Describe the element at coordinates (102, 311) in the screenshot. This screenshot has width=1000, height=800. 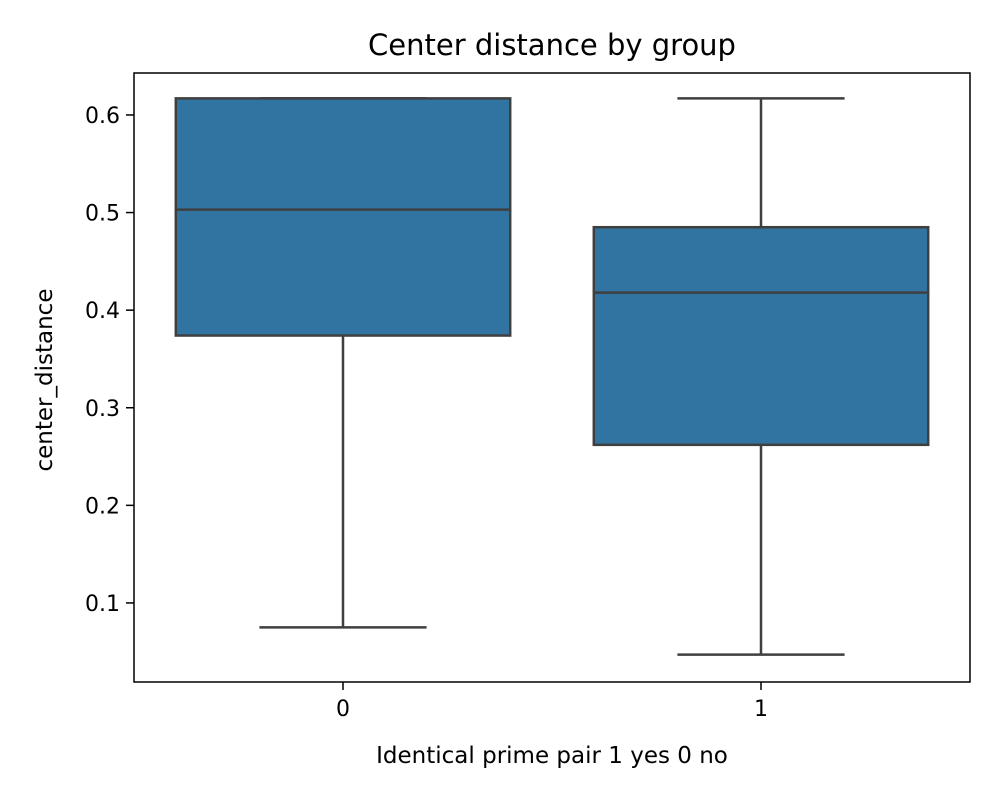
I see `y-tick-label: 0.4` at that location.